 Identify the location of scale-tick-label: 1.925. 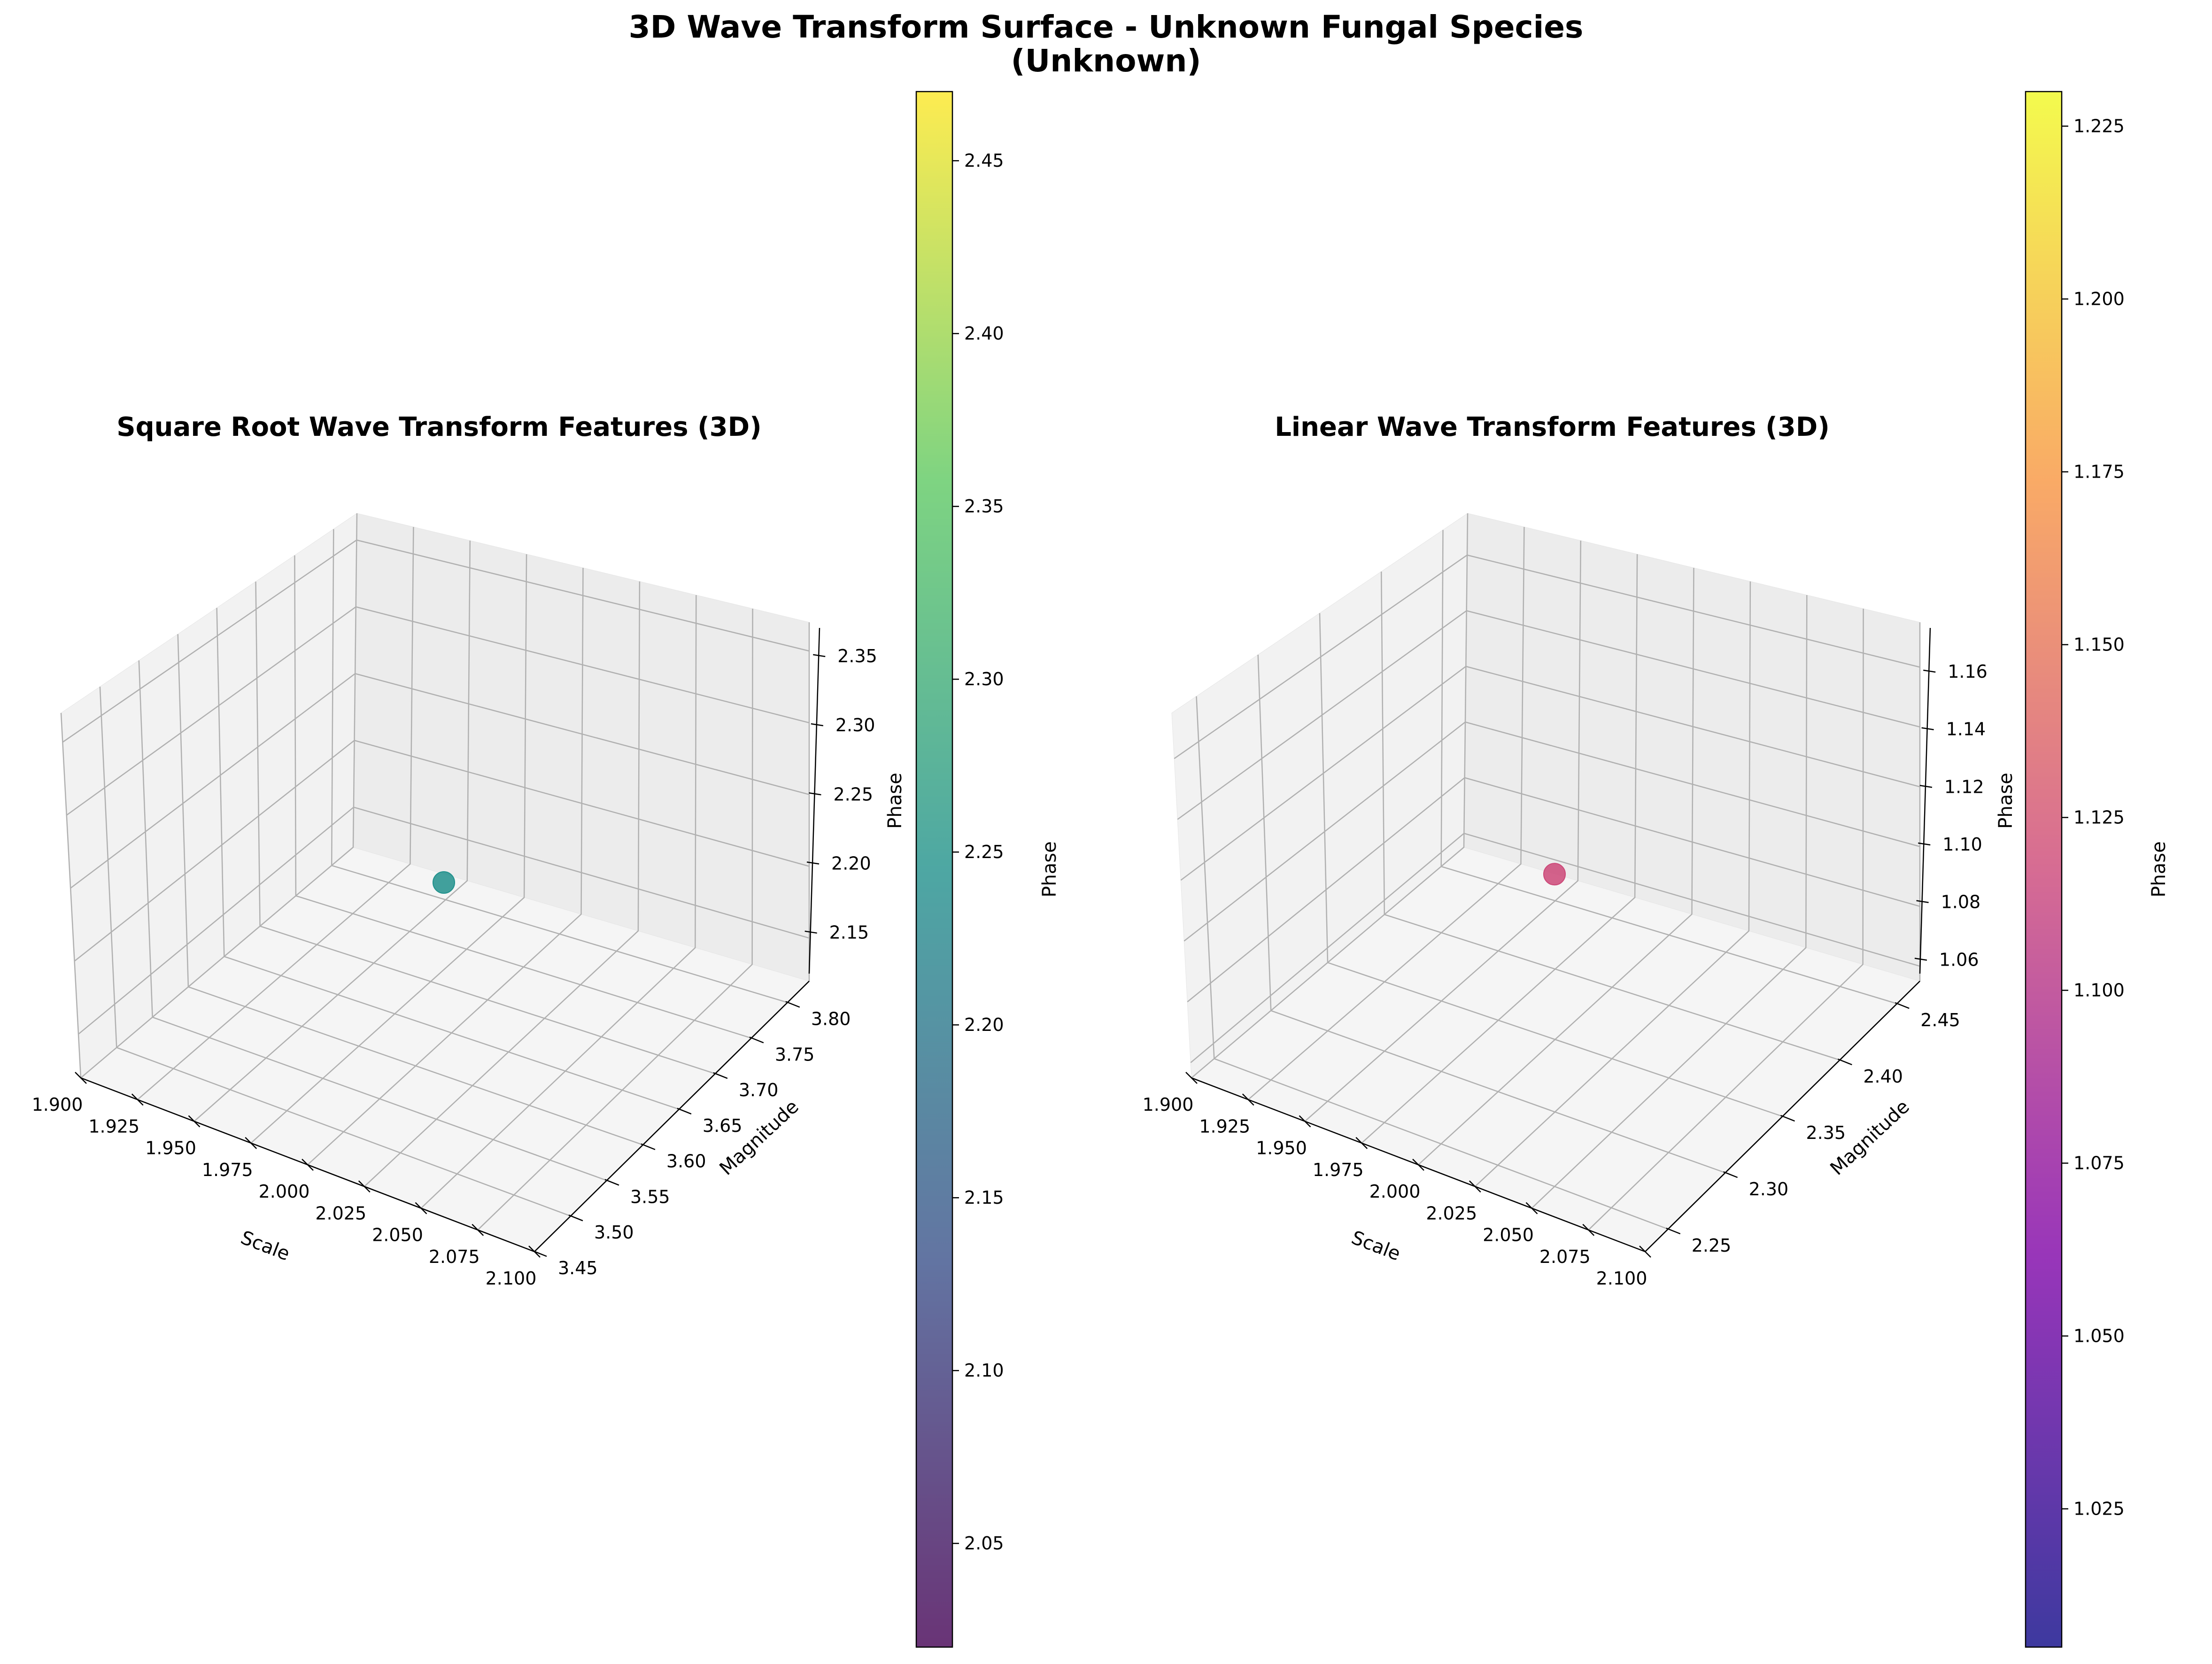
(114, 1126).